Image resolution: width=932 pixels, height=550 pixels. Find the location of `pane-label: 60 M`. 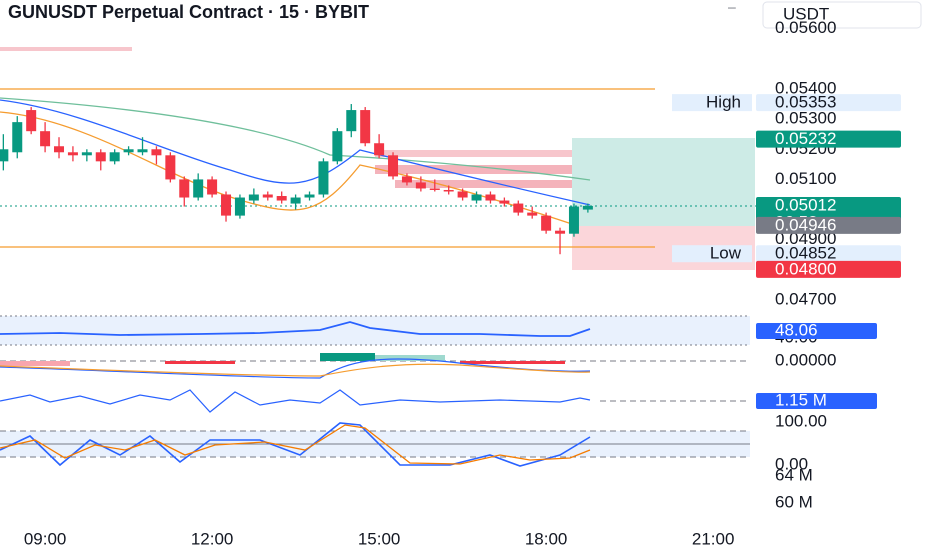

pane-label: 60 M is located at coordinates (794, 501).